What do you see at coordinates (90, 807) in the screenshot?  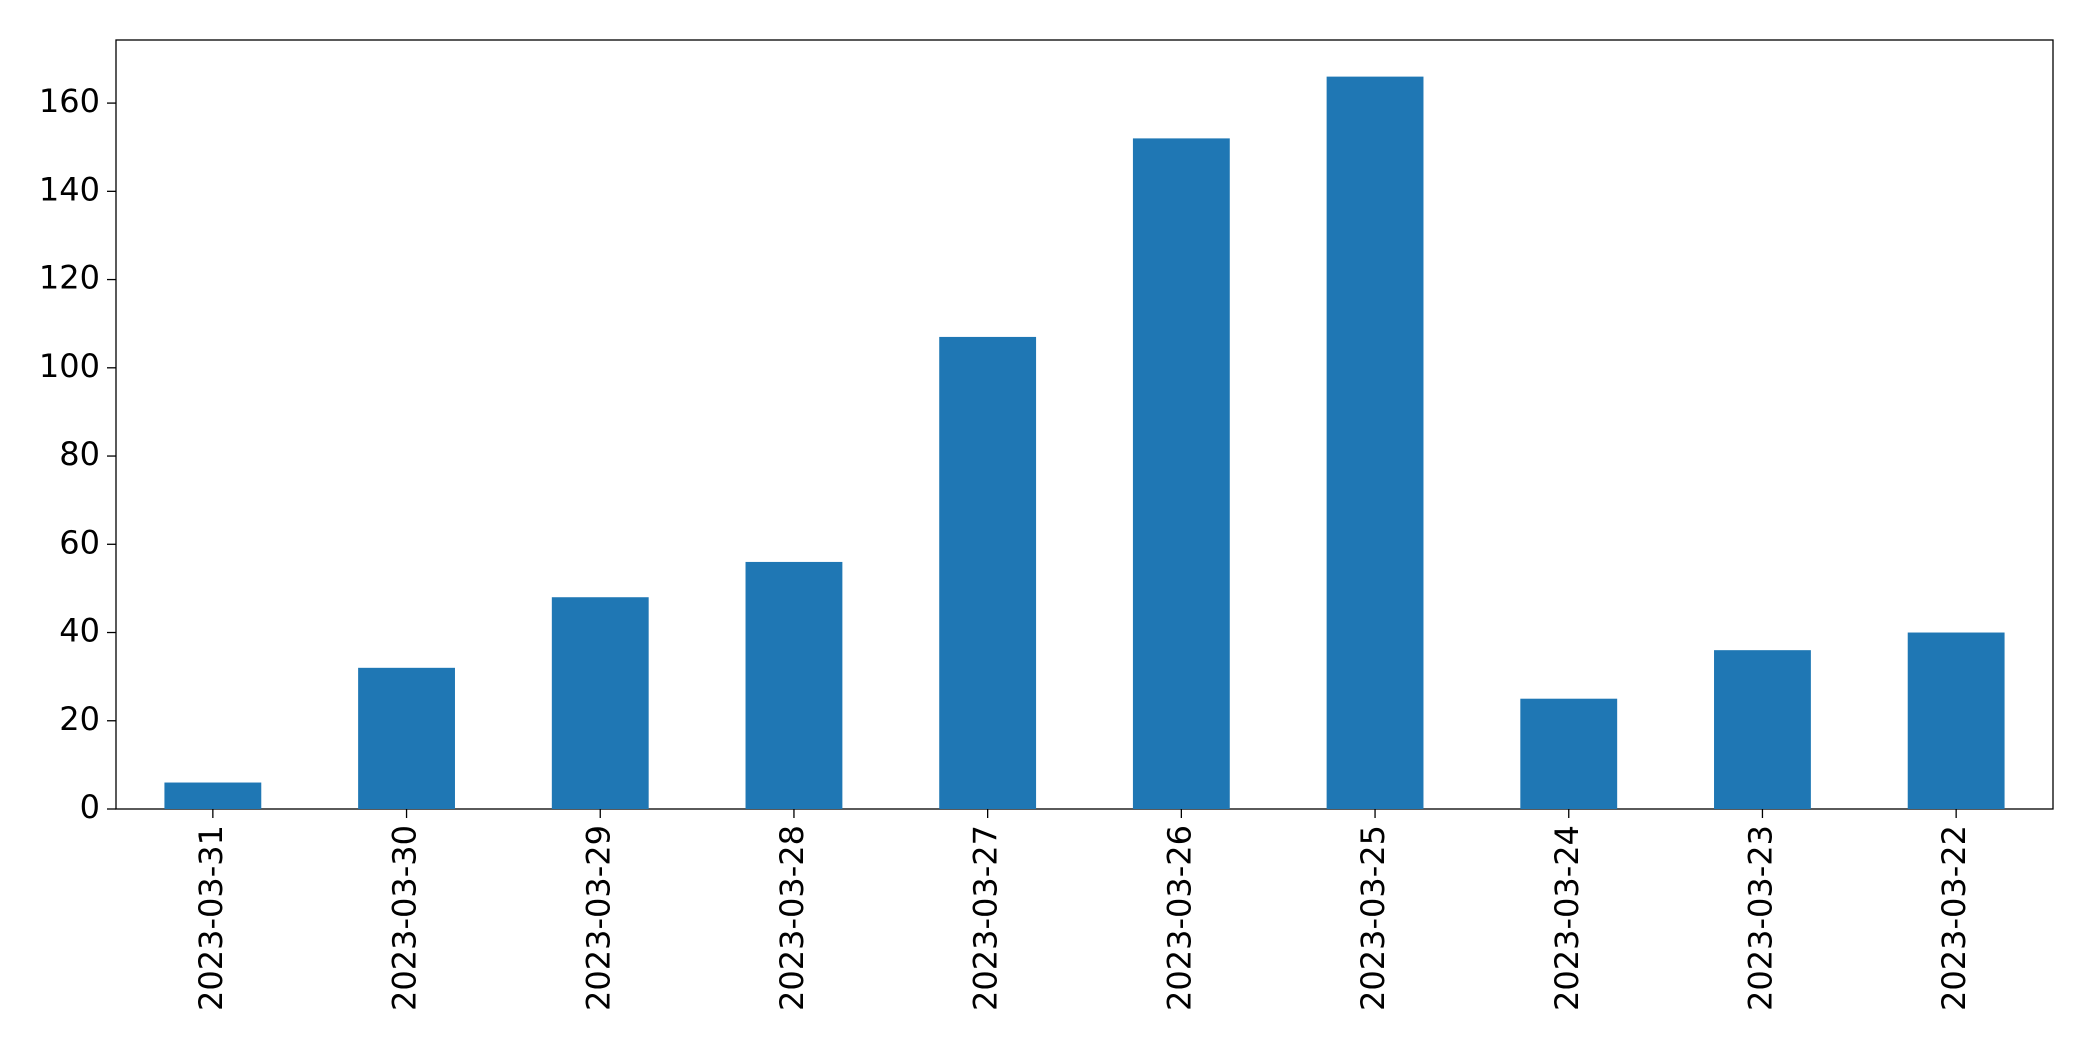 I see `y-tick-label: 0` at bounding box center [90, 807].